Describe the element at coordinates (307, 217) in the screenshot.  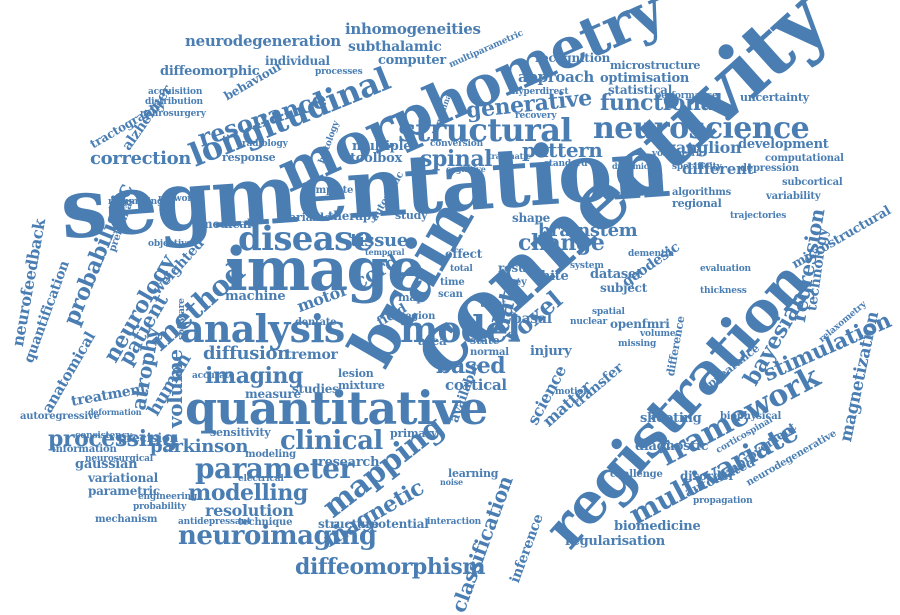
I see `word: variable` at that location.